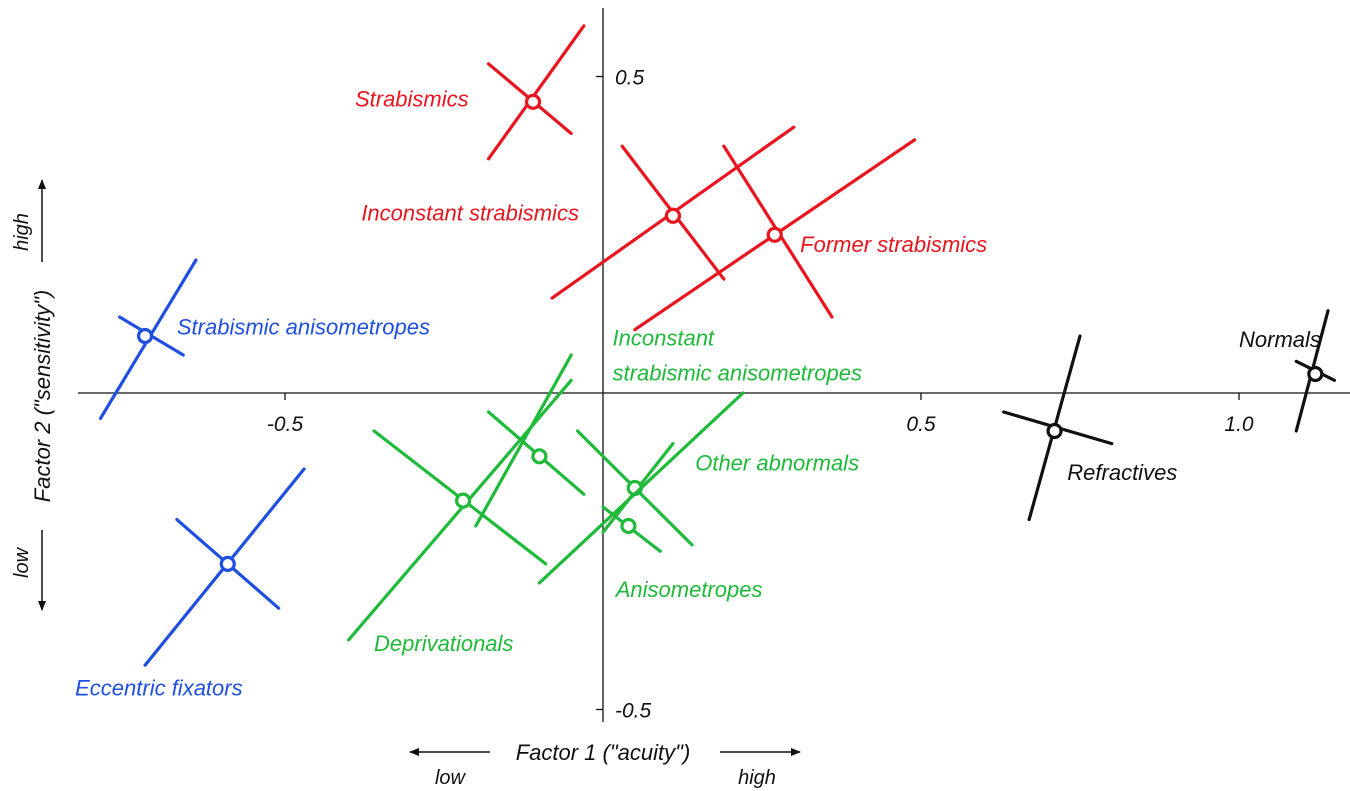 Image resolution: width=1350 pixels, height=791 pixels. Describe the element at coordinates (470, 213) in the screenshot. I see `group-label: Inconstant strabismics` at that location.